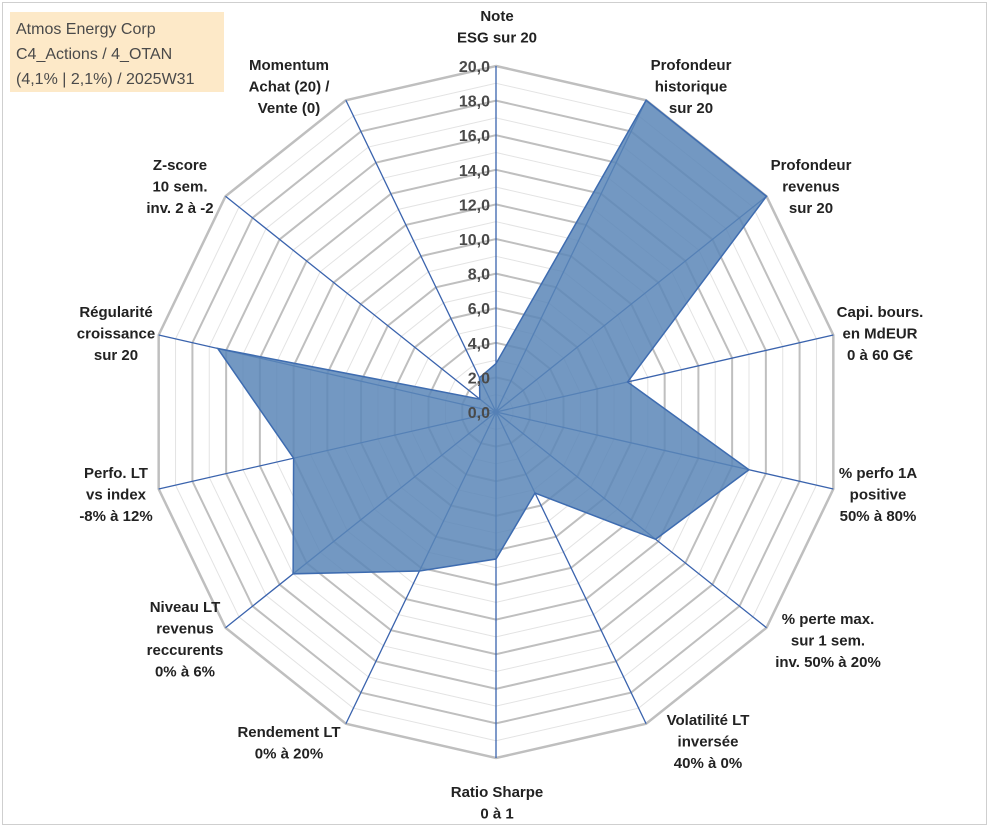 This screenshot has width=991, height=829. Describe the element at coordinates (496, 16) in the screenshot. I see `axis-label-line: Note` at that location.